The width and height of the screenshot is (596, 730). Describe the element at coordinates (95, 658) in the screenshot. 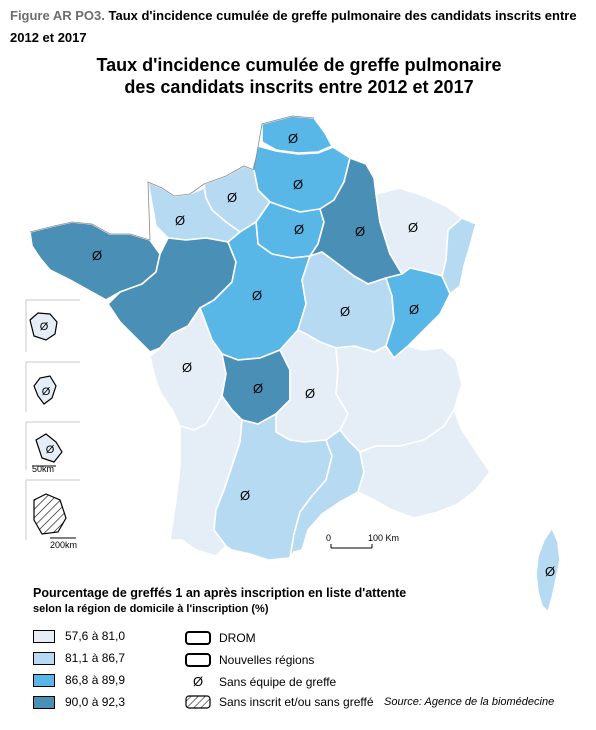

I see `legend-class-label: 81,1 à 86,7` at that location.